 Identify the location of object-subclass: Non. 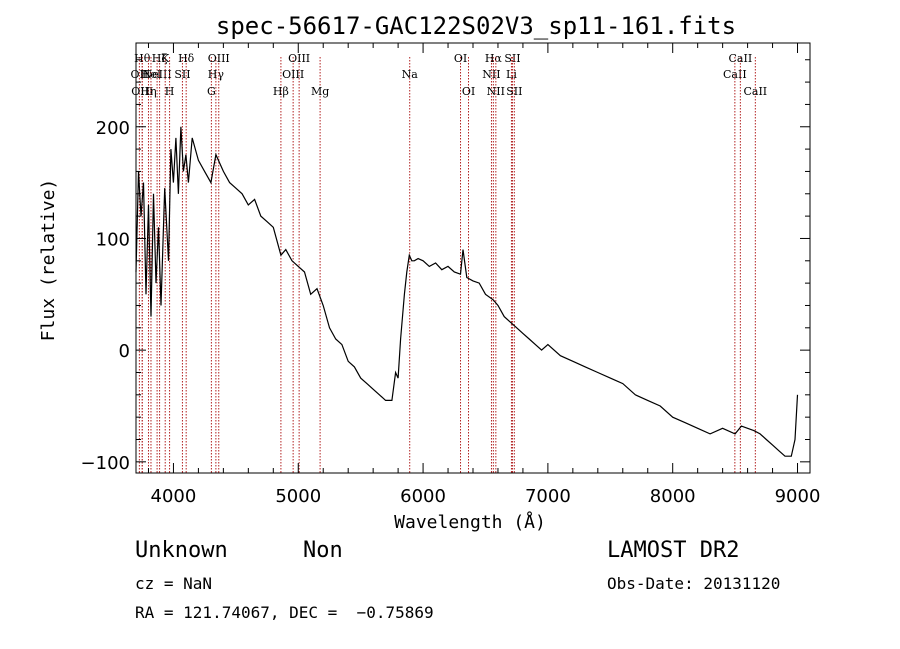
(323, 550).